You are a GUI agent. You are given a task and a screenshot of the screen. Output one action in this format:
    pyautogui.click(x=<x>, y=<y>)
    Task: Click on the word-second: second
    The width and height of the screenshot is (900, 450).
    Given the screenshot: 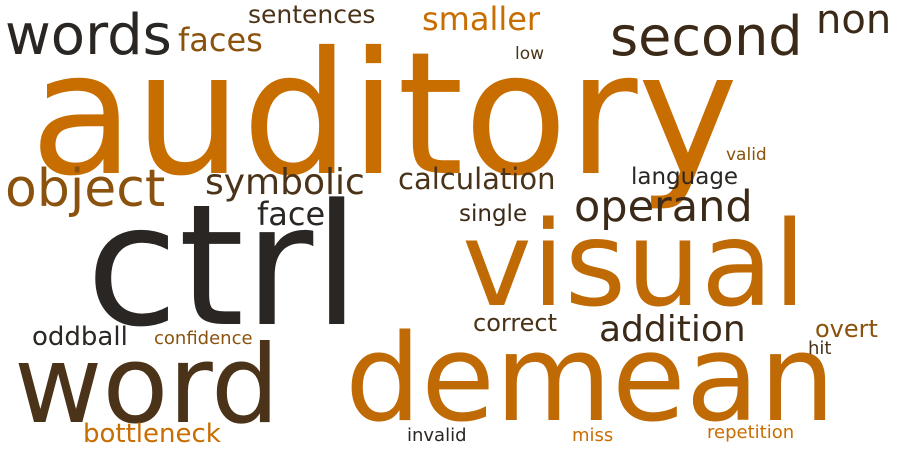 What is the action you would take?
    pyautogui.click(x=706, y=36)
    